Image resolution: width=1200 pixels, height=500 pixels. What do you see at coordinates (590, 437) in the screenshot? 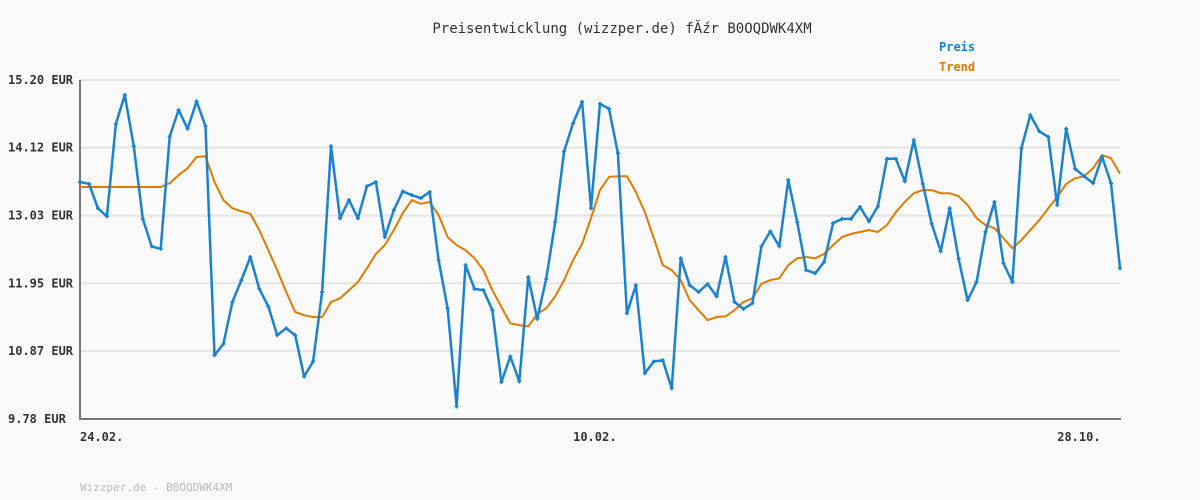
I see `x-axis-labels: 24.02. 10.02. 28.10.` at bounding box center [590, 437].